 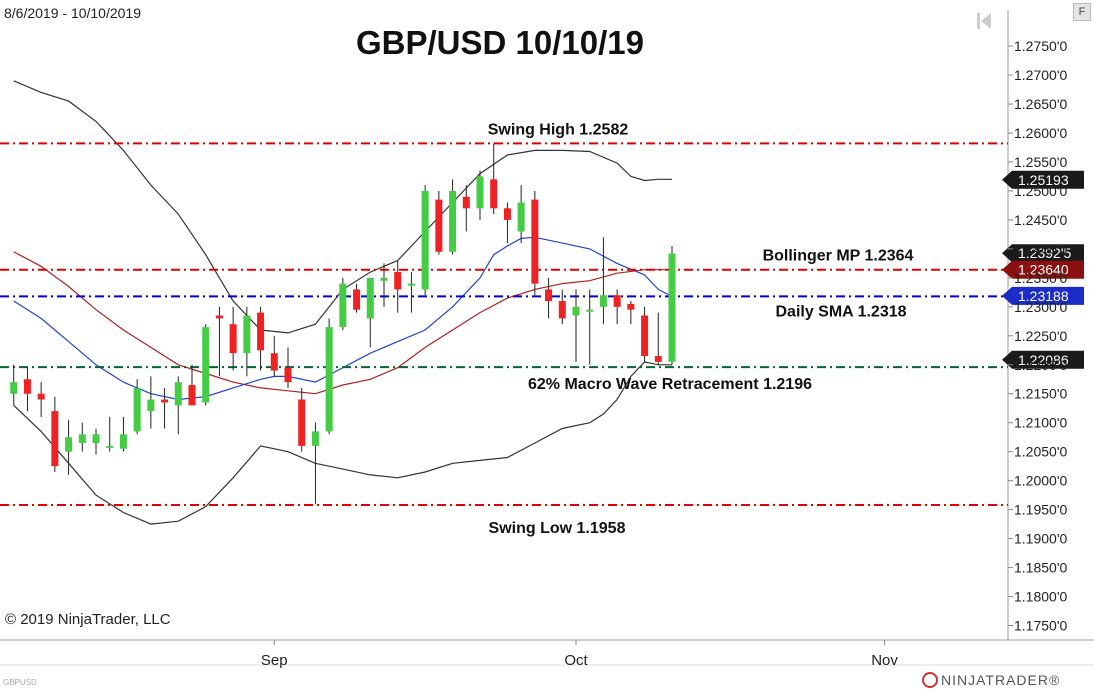 I want to click on y-tick-label: 1.2200'0, so click(x=1040, y=365).